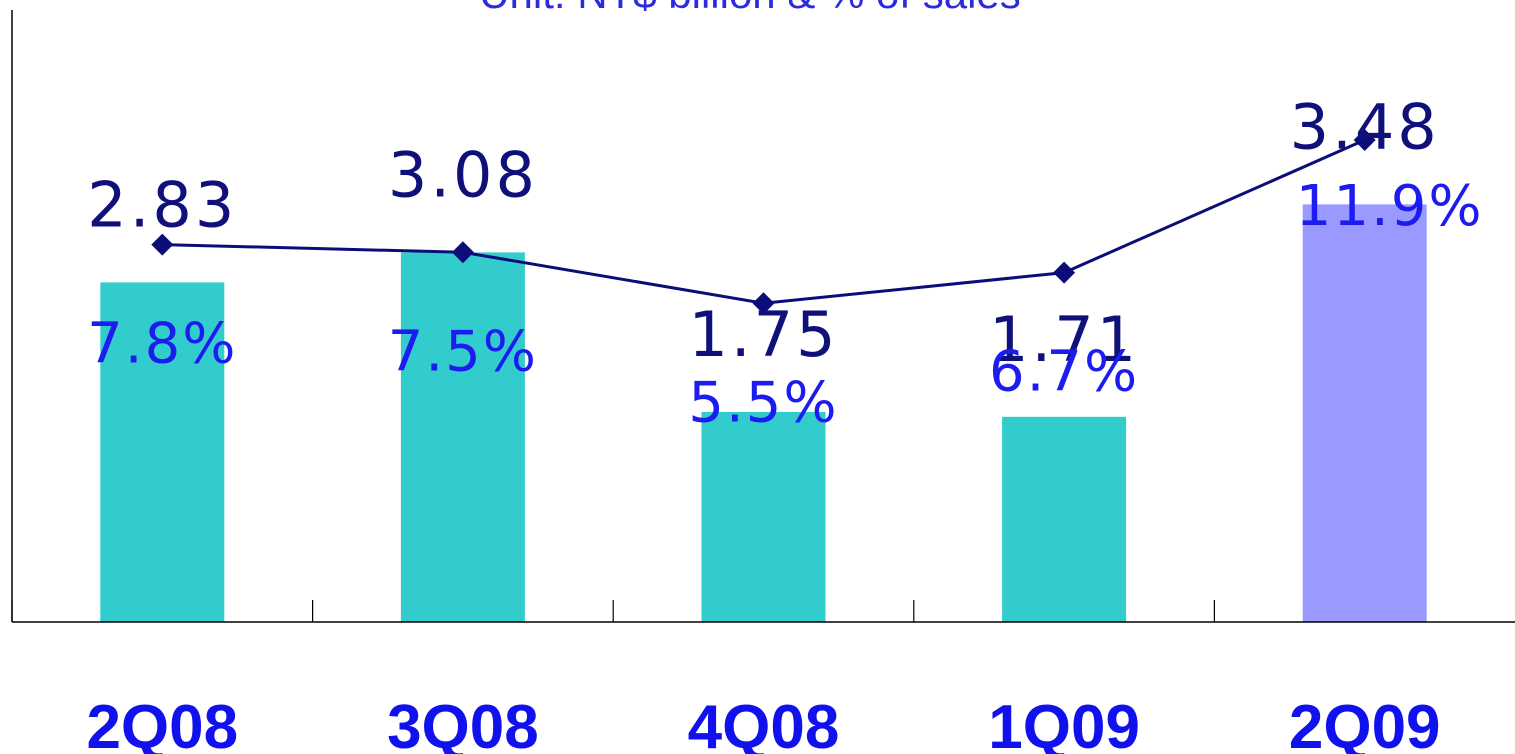 The image size is (1515, 754). I want to click on bar-value-label: 3.48, so click(1365, 126).